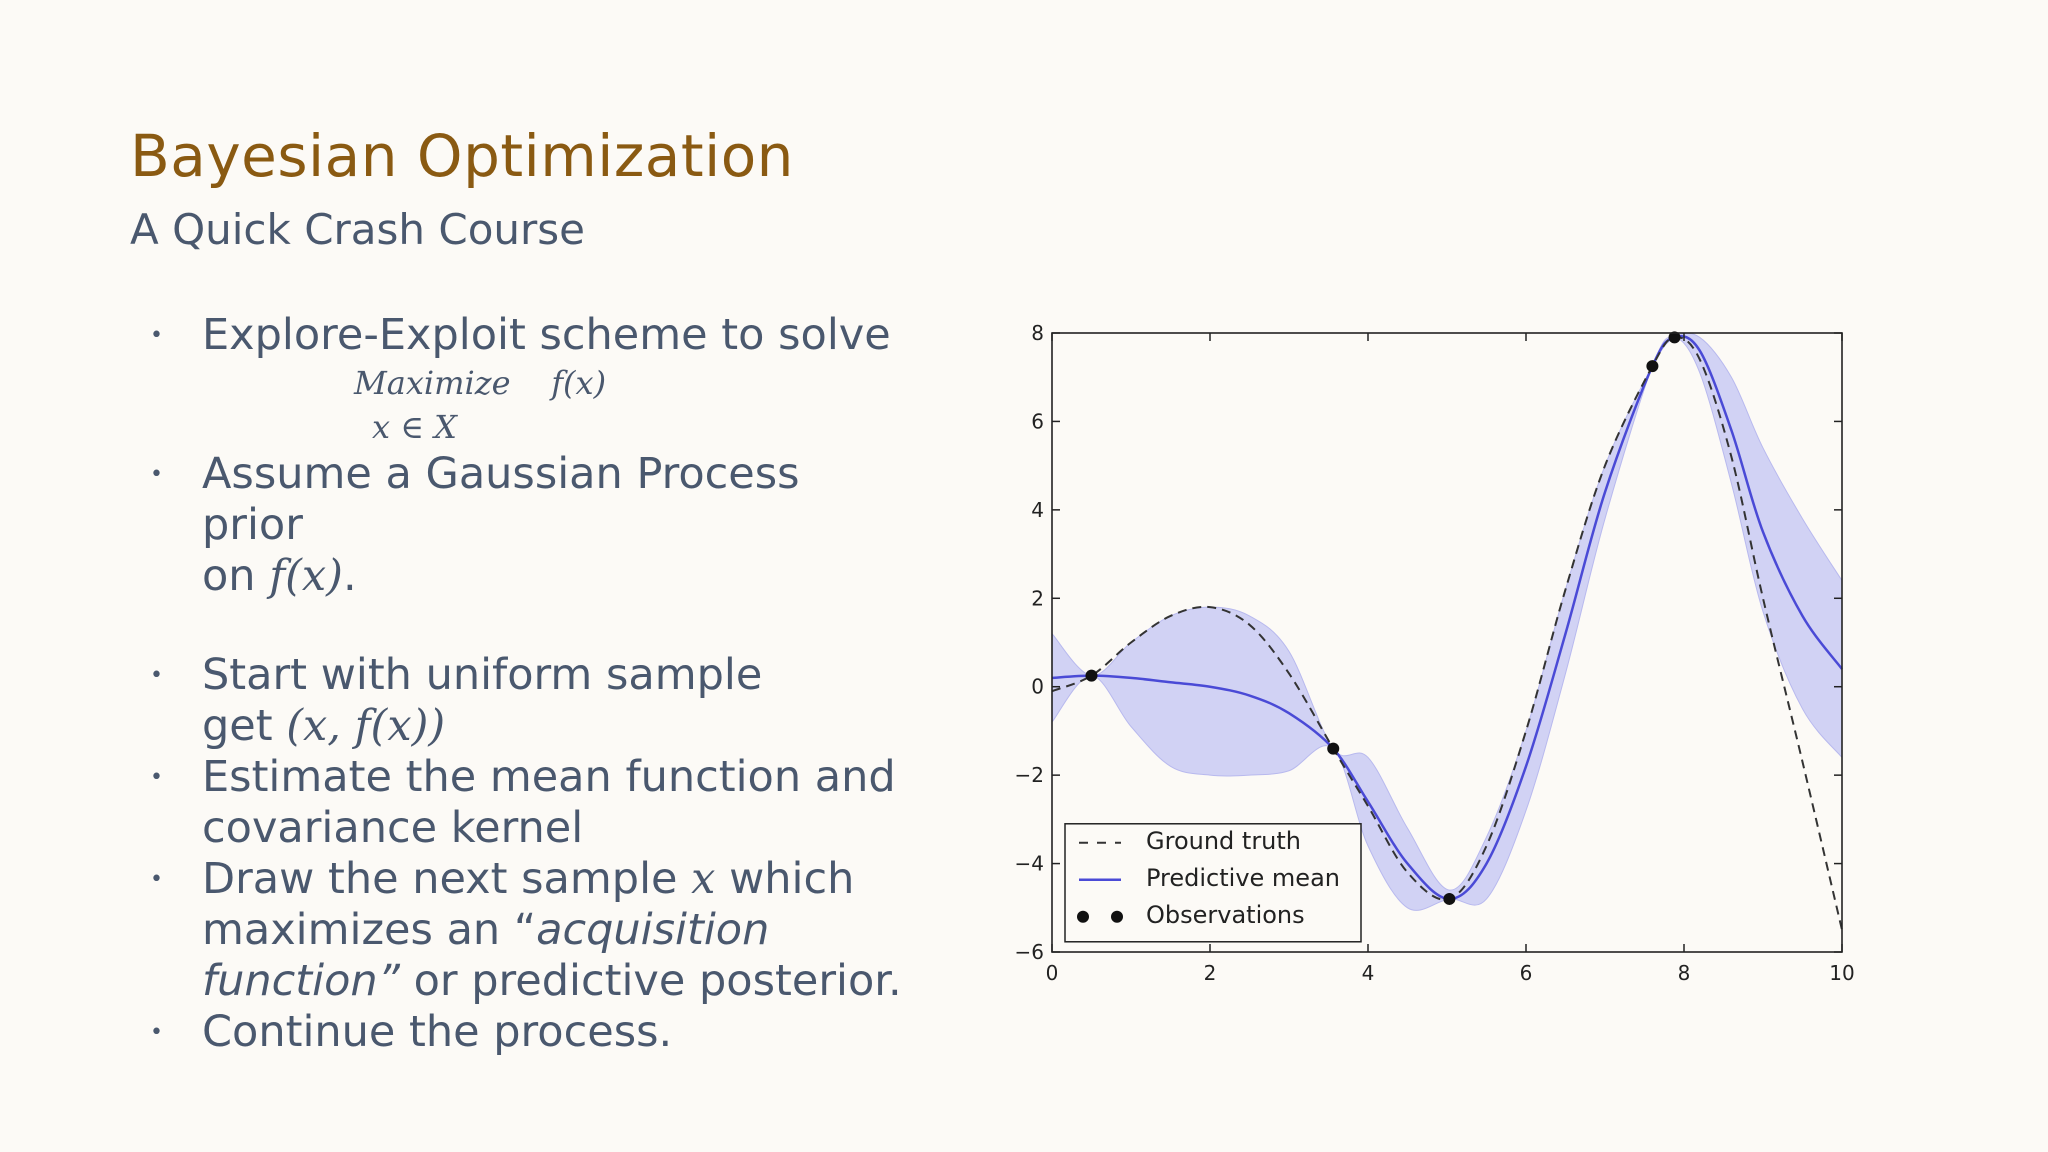  What do you see at coordinates (414, 427) in the screenshot?
I see `formula-subscript: x ∈ X` at bounding box center [414, 427].